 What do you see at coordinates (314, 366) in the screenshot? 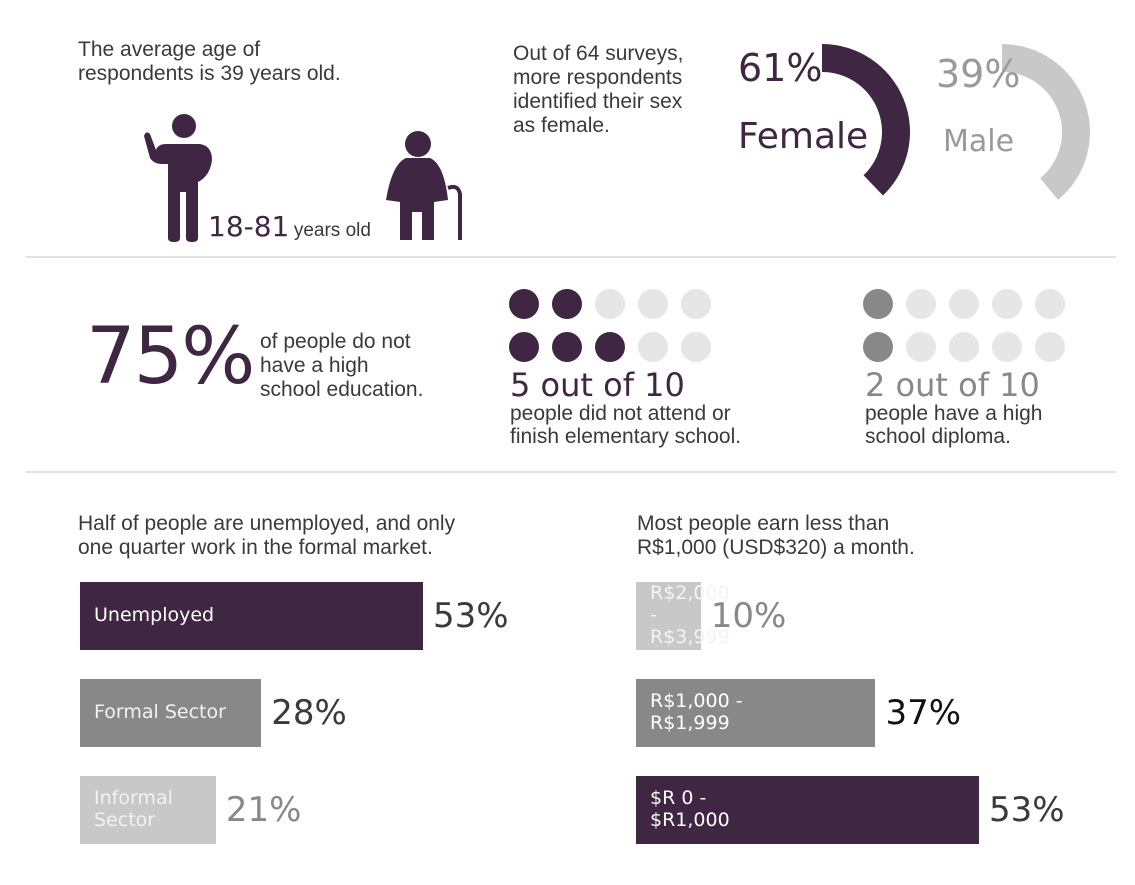
I see `no-hs-line2: have a high` at bounding box center [314, 366].